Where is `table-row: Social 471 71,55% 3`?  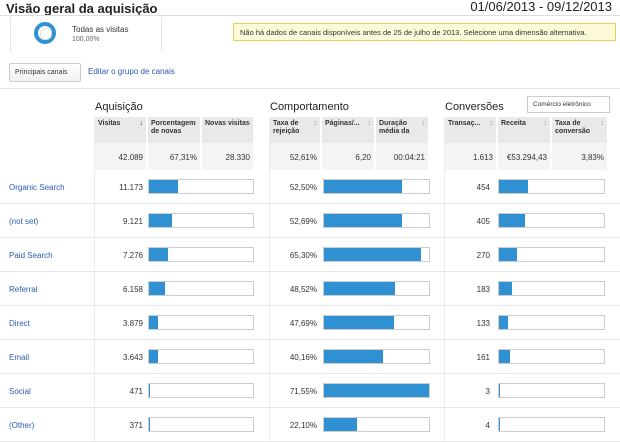
table-row: Social 471 71,55% 3 is located at coordinates (310, 391).